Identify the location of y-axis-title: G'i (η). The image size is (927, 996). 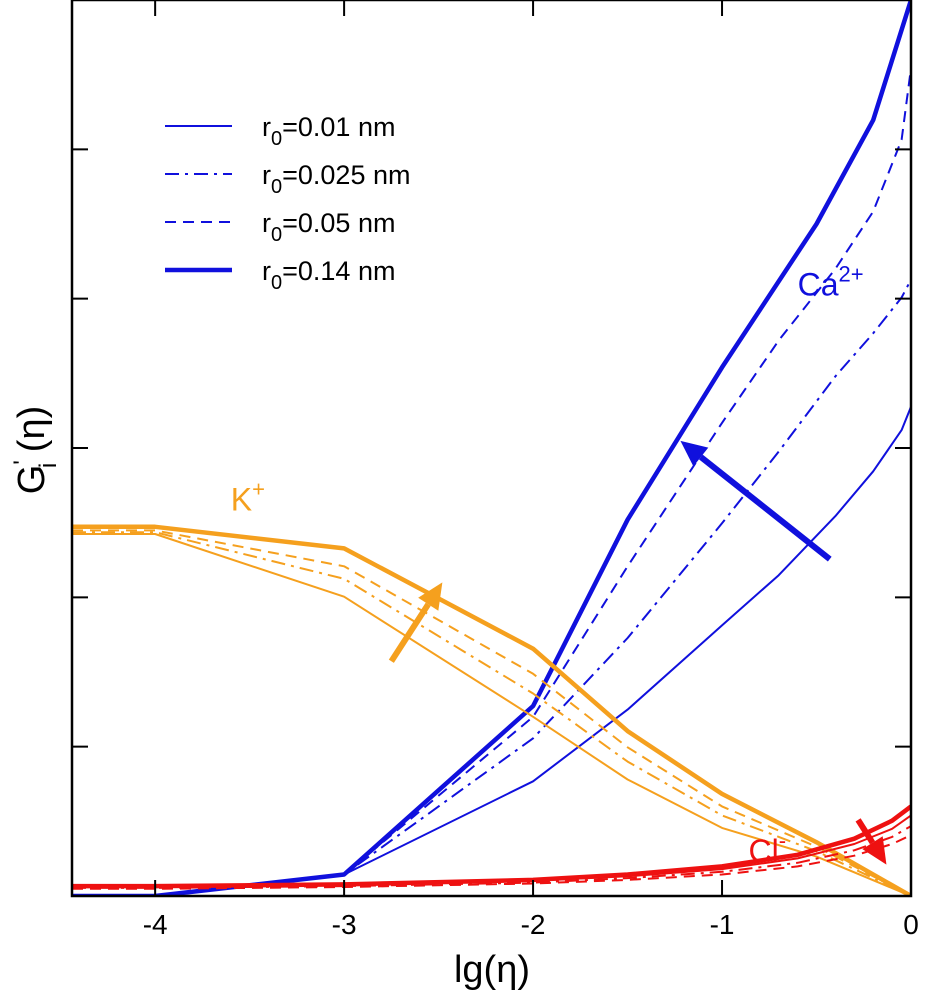
(35, 450).